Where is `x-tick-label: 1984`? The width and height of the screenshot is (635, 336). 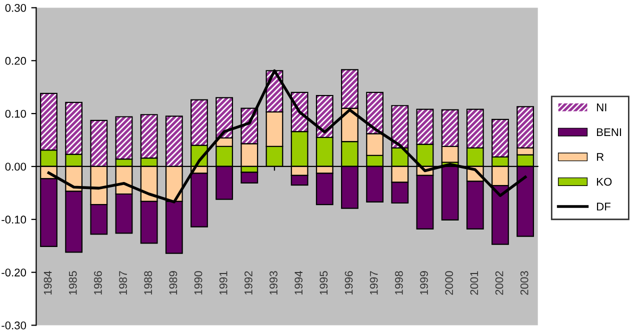 x-tick-label: 1984 is located at coordinates (48, 282).